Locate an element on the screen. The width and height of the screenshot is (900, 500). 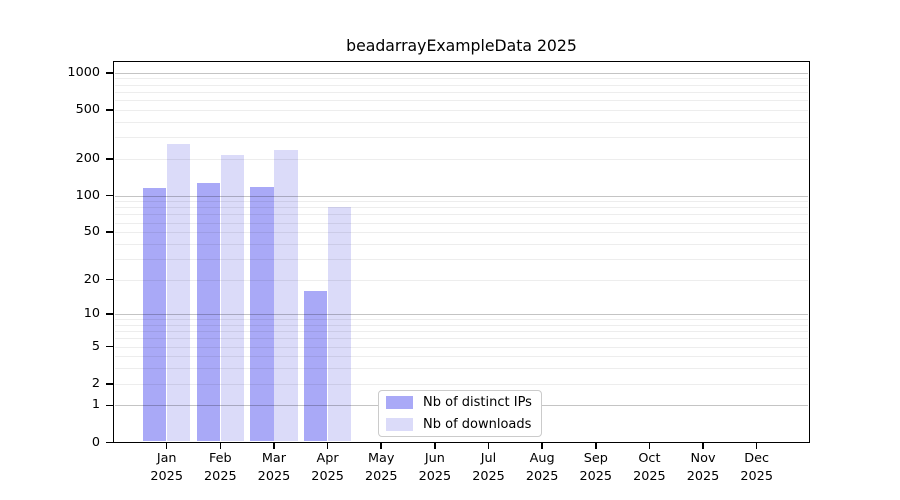
x-tick-label: Nov 2025 is located at coordinates (703, 467).